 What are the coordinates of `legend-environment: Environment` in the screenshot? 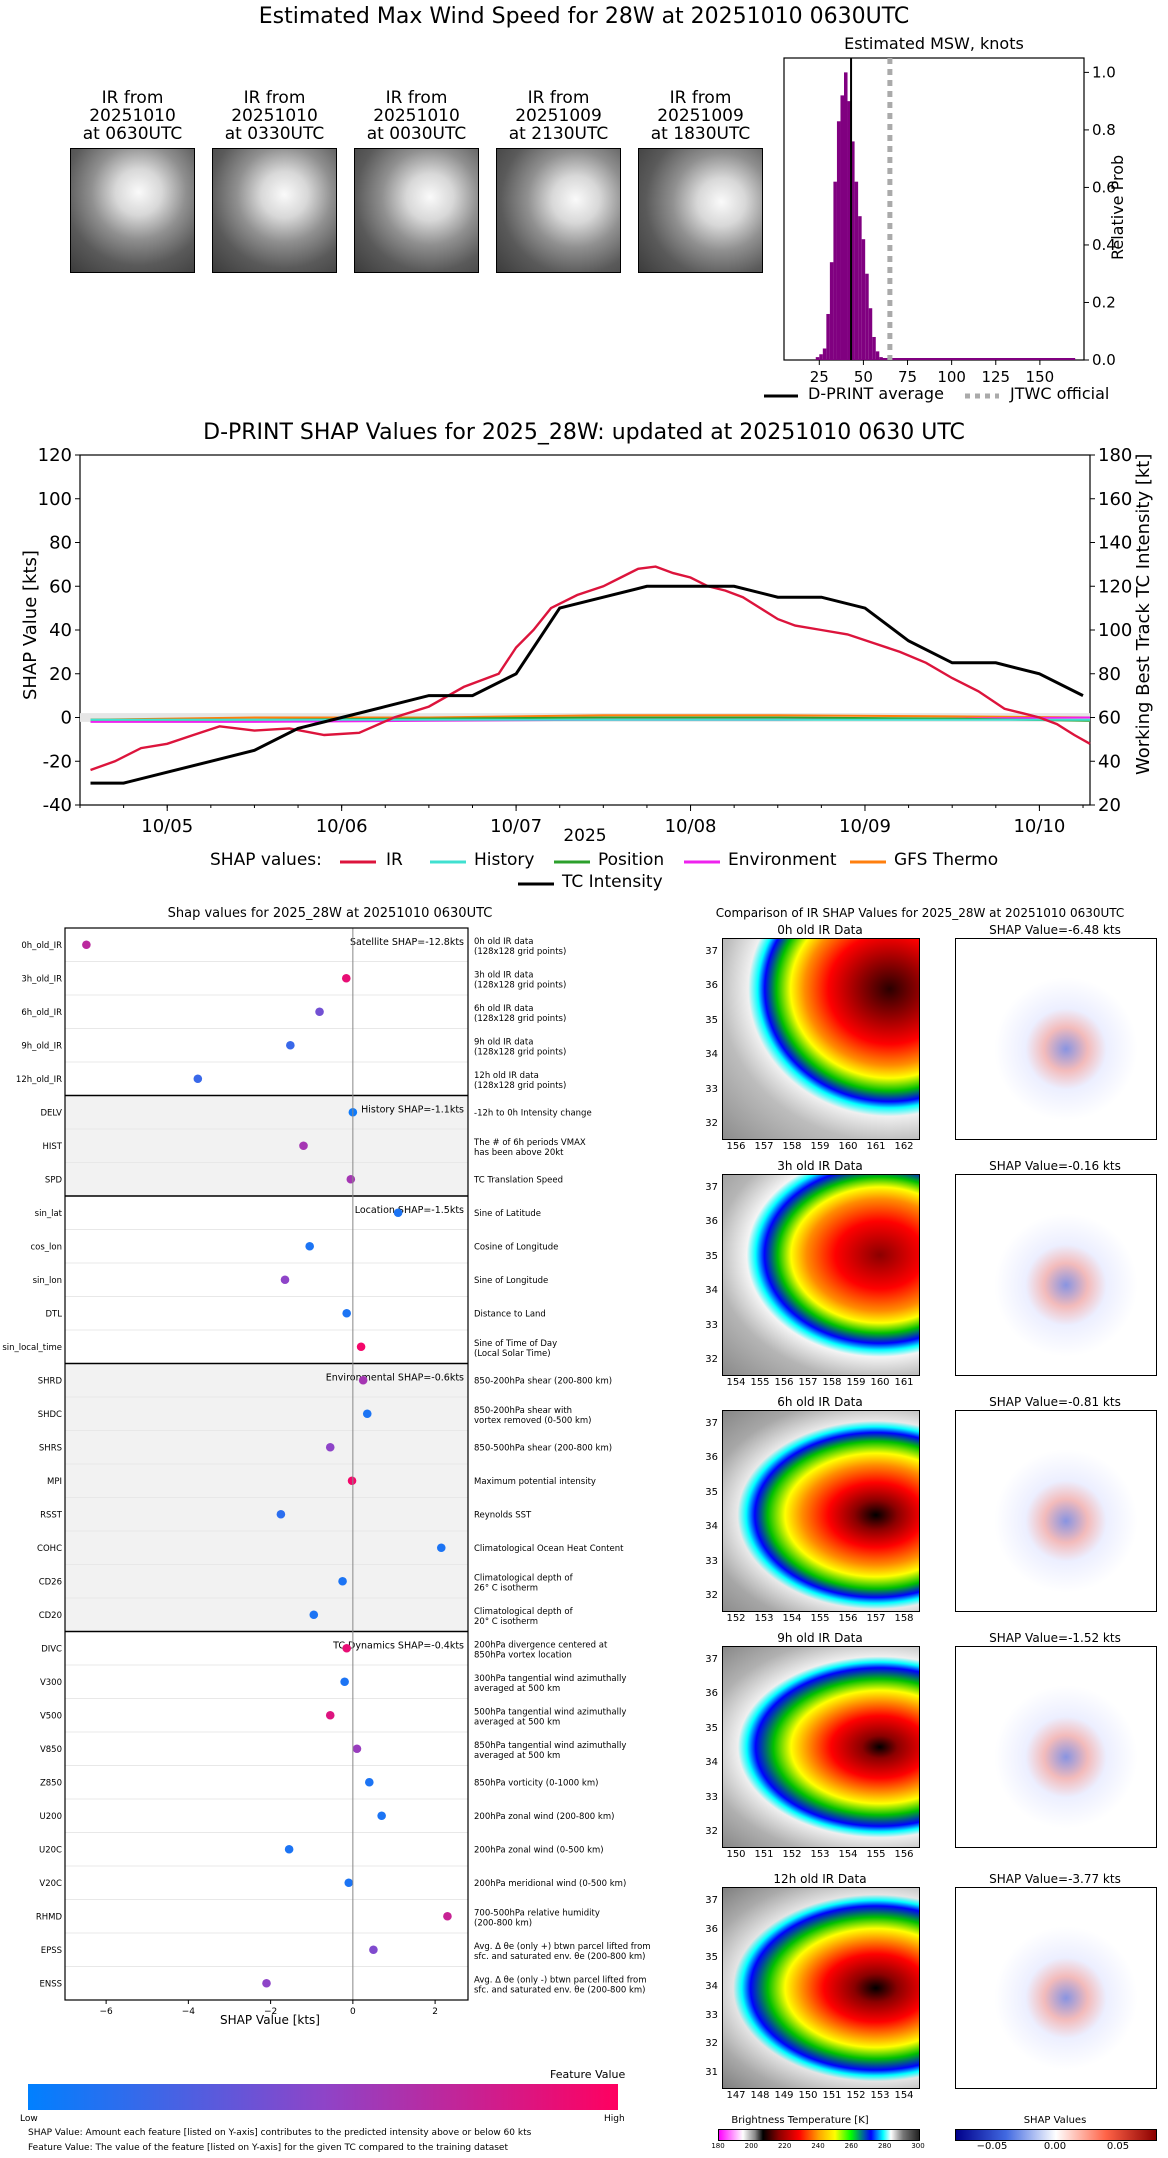 It's located at (782, 860).